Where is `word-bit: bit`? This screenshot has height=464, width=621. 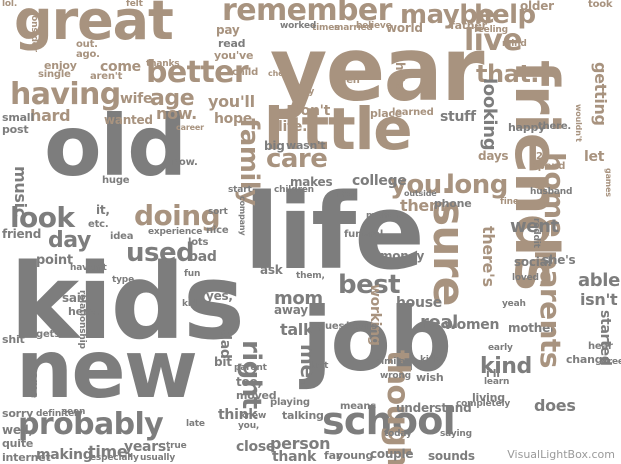
word-bit: bit is located at coordinates (223, 362).